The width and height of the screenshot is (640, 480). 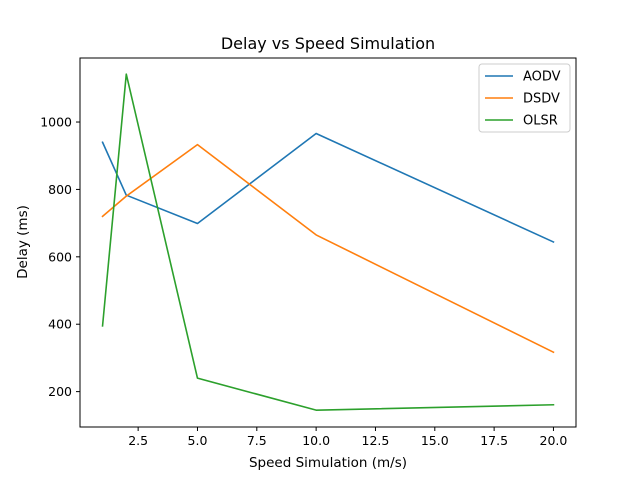 What do you see at coordinates (554, 440) in the screenshot?
I see `x-tick-label: 20.0` at bounding box center [554, 440].